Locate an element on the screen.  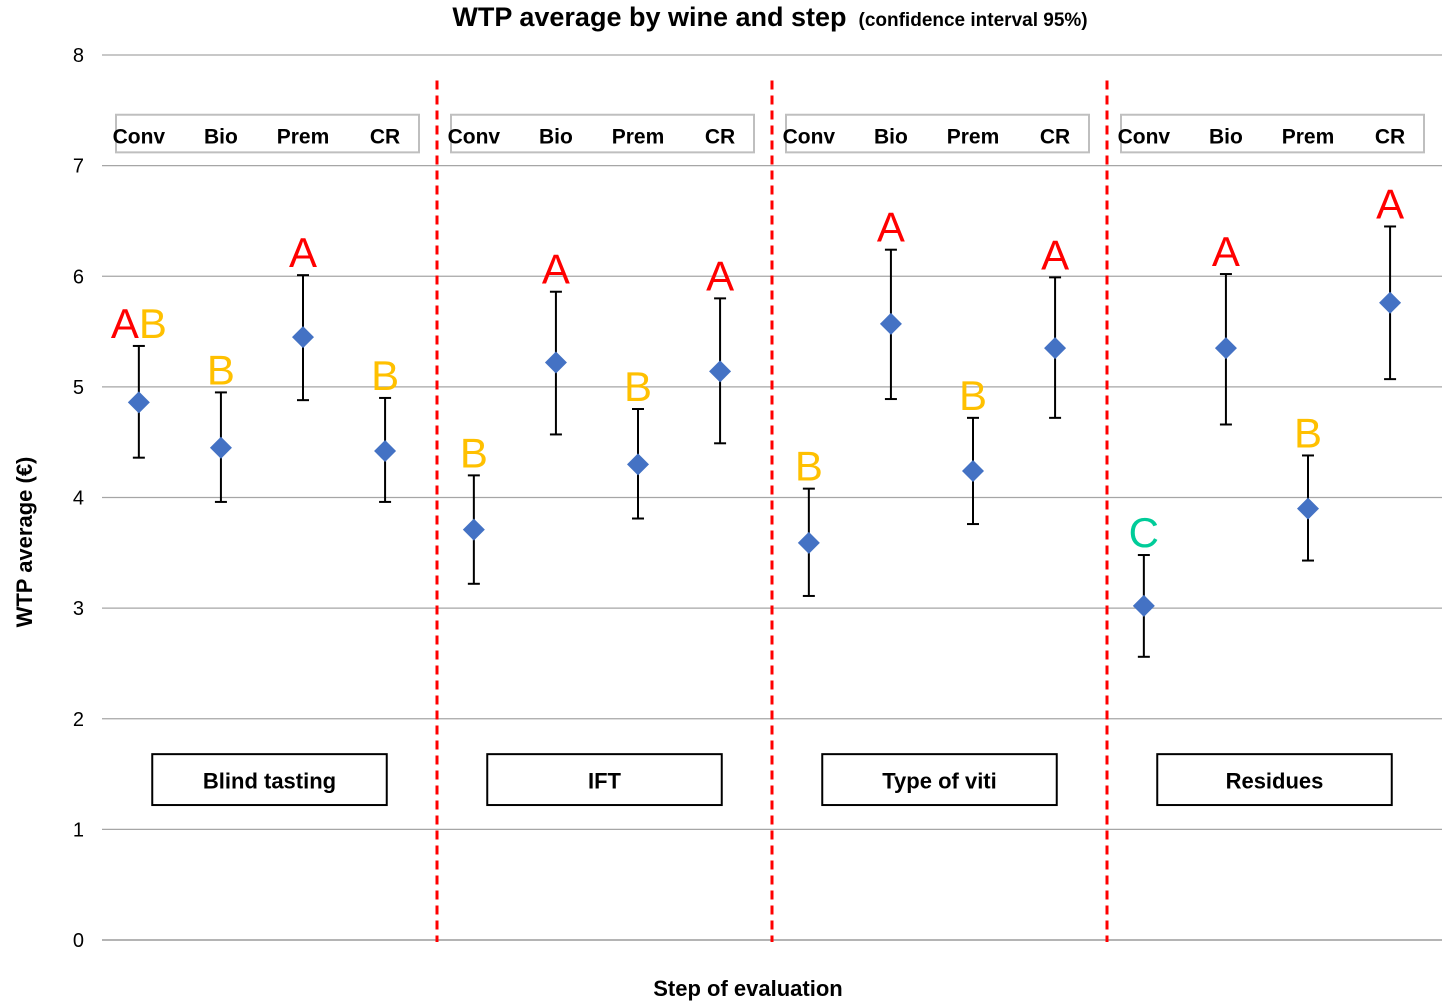
step-label: Type of viti is located at coordinates (939, 781).